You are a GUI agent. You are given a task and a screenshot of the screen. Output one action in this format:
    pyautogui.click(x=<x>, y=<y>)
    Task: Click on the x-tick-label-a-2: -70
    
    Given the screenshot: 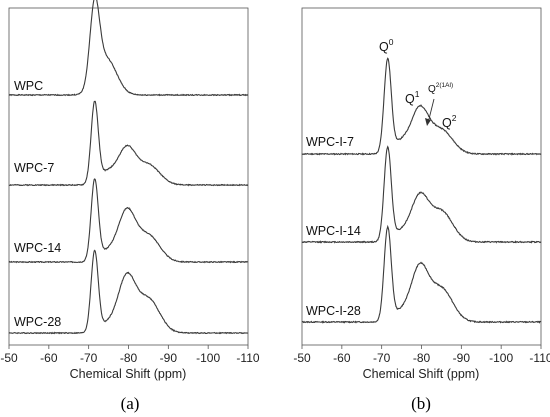 What is the action you would take?
    pyautogui.click(x=89, y=358)
    